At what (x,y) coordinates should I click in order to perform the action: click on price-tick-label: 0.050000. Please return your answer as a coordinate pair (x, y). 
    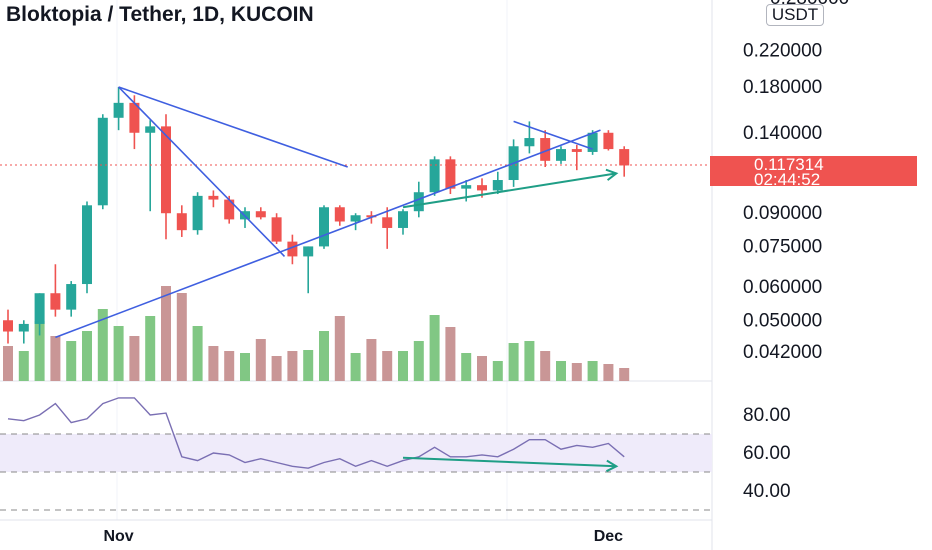
    Looking at the image, I should click on (782, 320).